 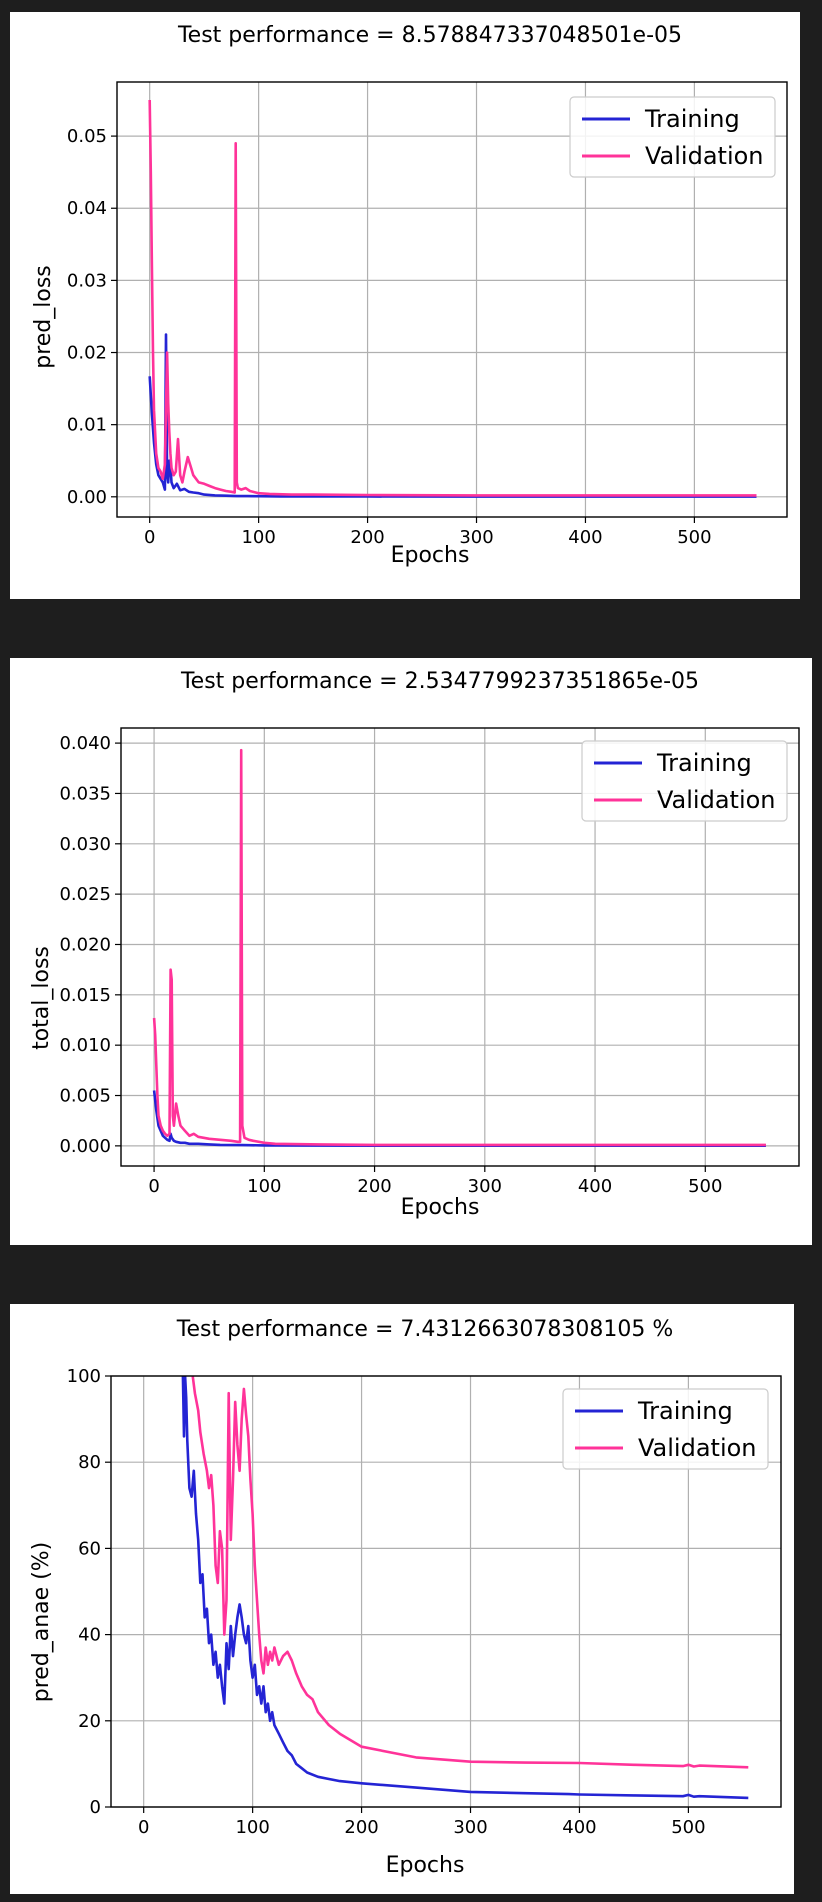 What do you see at coordinates (470, 1572) in the screenshot?
I see `series-line-validation` at bounding box center [470, 1572].